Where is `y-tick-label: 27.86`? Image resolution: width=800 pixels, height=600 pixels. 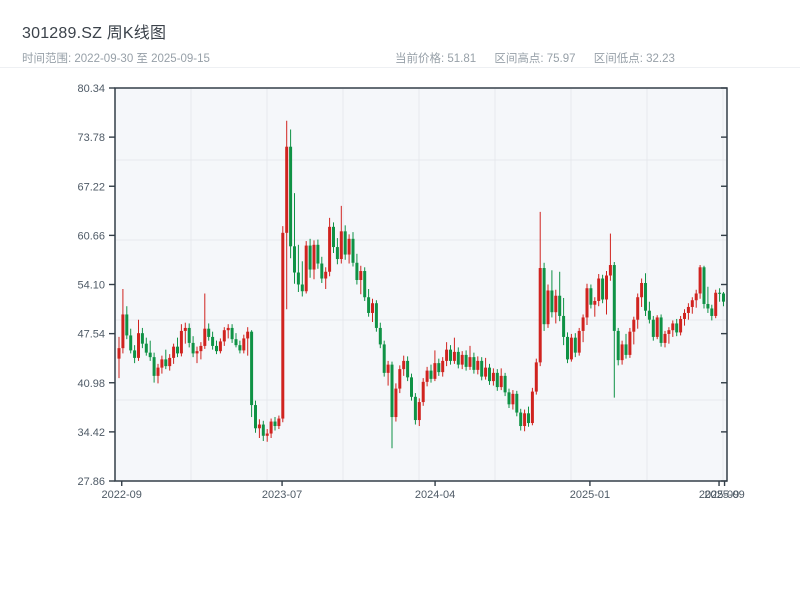 y-tick-label: 27.86 is located at coordinates (91, 482).